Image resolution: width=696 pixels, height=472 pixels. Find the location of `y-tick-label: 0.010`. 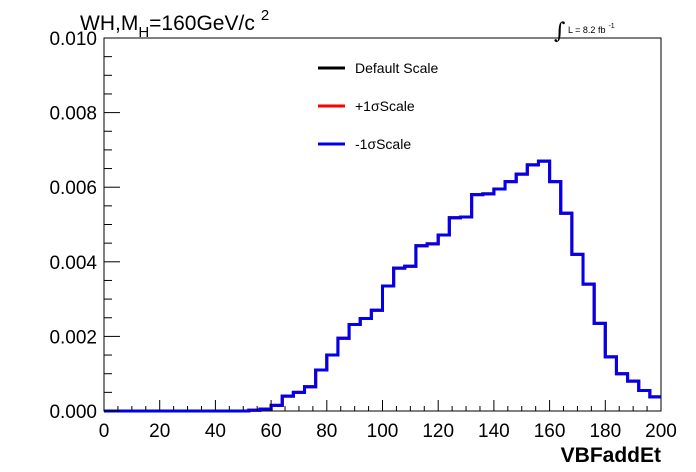

y-tick-label: 0.010 is located at coordinates (73, 39).